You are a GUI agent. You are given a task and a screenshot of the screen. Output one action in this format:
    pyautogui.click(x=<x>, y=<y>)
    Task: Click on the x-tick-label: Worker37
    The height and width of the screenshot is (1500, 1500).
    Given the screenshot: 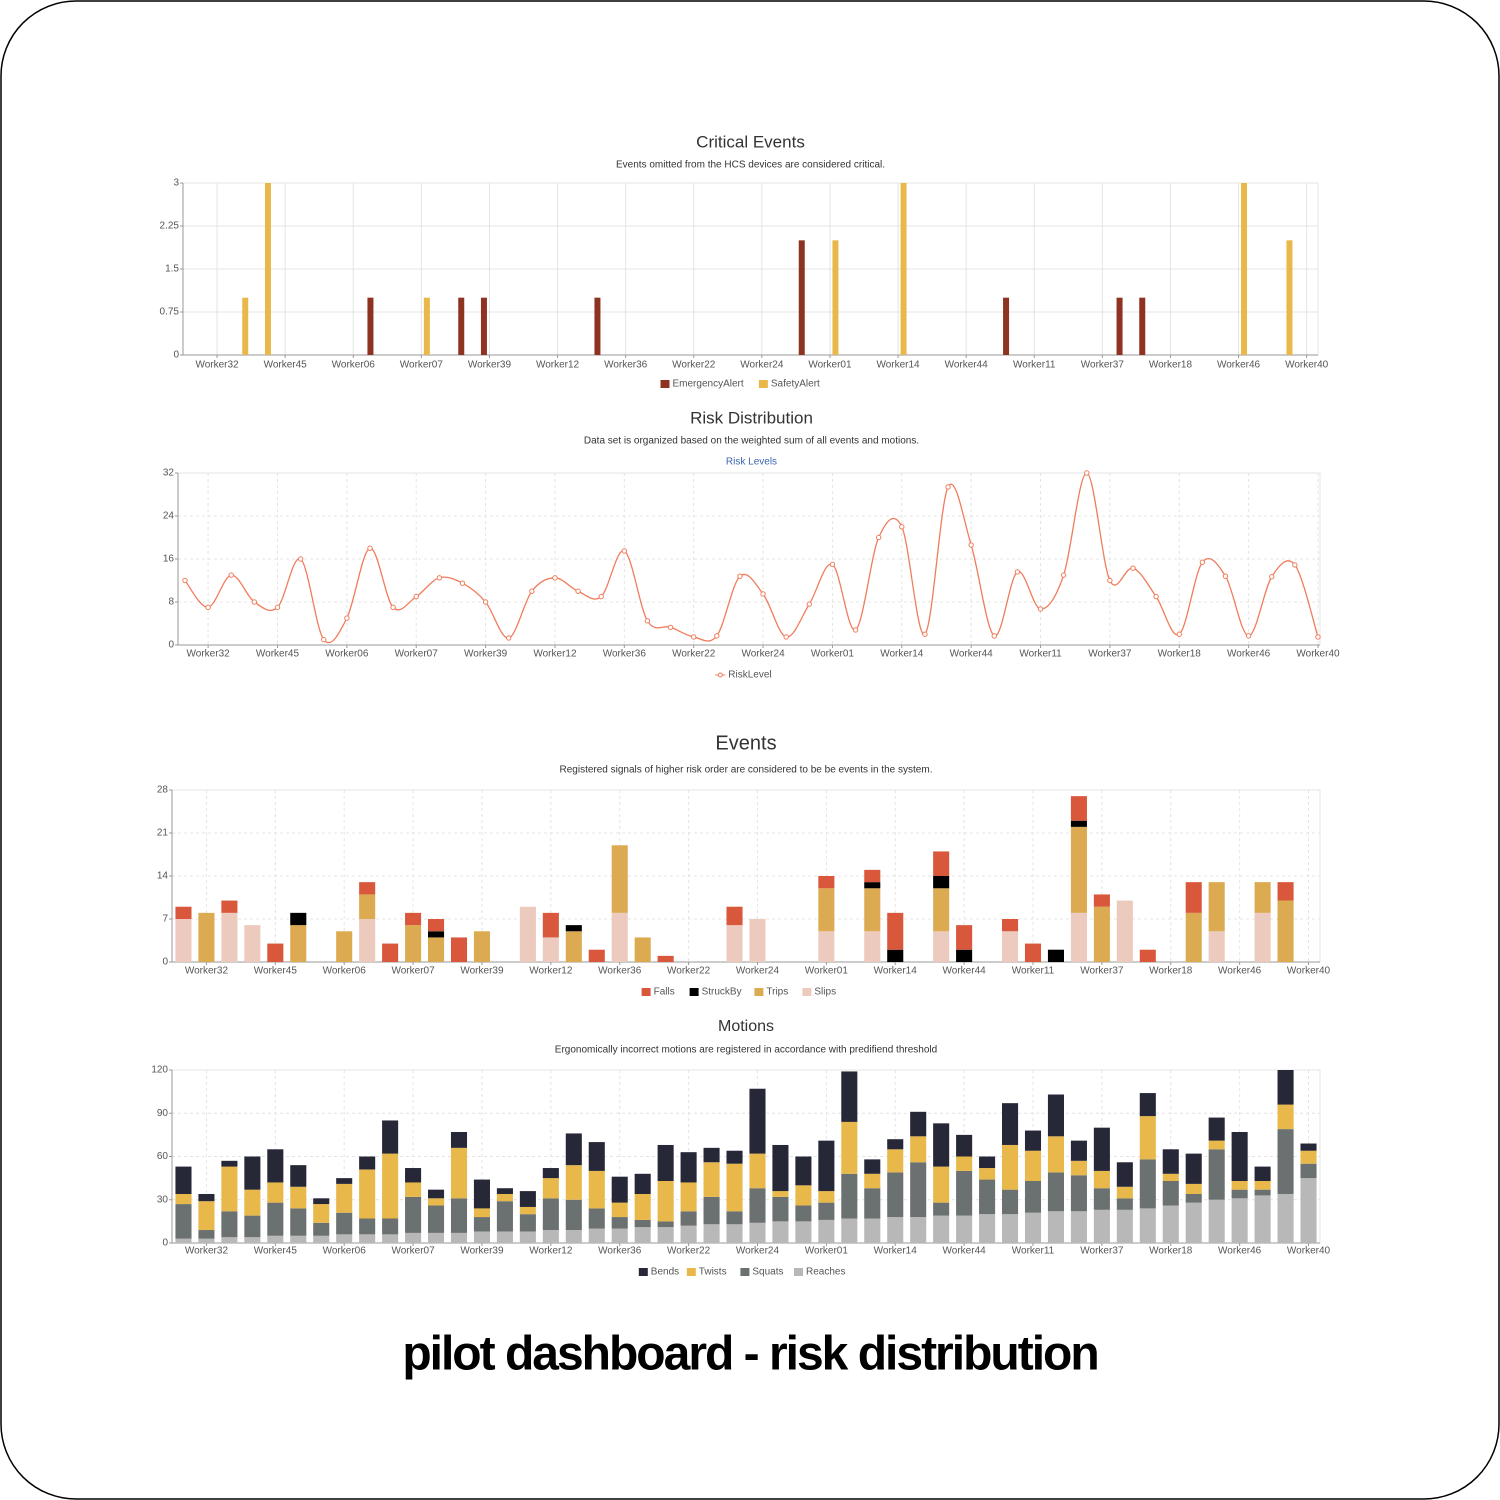 What is the action you would take?
    pyautogui.click(x=1102, y=1251)
    